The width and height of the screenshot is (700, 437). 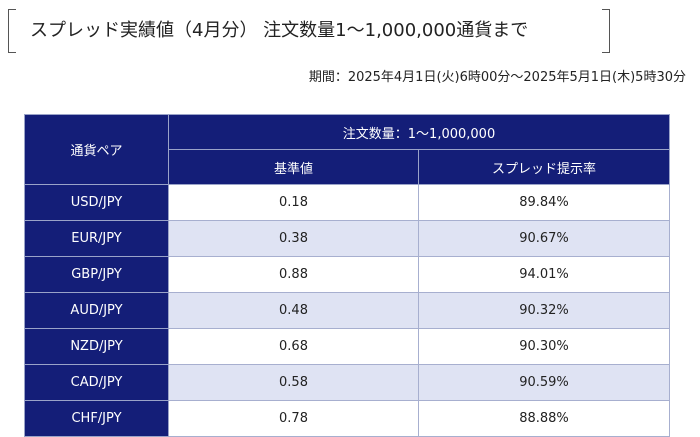 What do you see at coordinates (293, 238) in the screenshot?
I see `cell-base: 0.38` at bounding box center [293, 238].